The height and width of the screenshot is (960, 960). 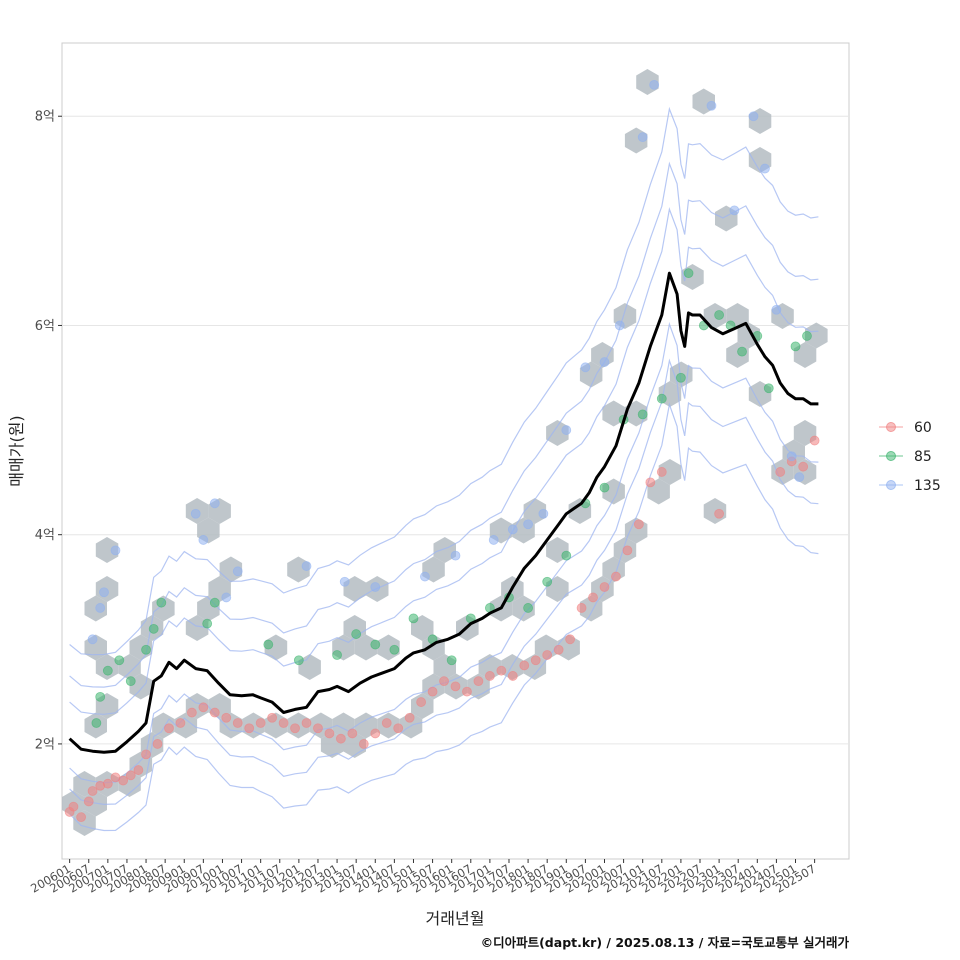 I want to click on y-tick-label: 2억, so click(x=45, y=744).